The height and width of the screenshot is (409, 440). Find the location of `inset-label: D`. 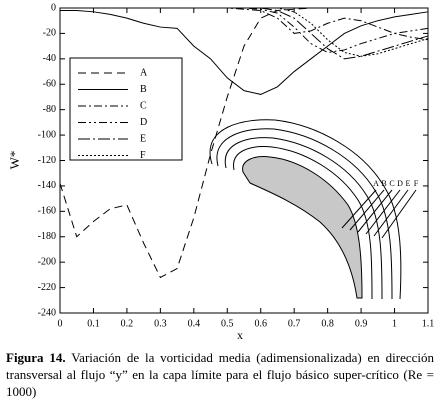

inset-label: D is located at coordinates (400, 183).